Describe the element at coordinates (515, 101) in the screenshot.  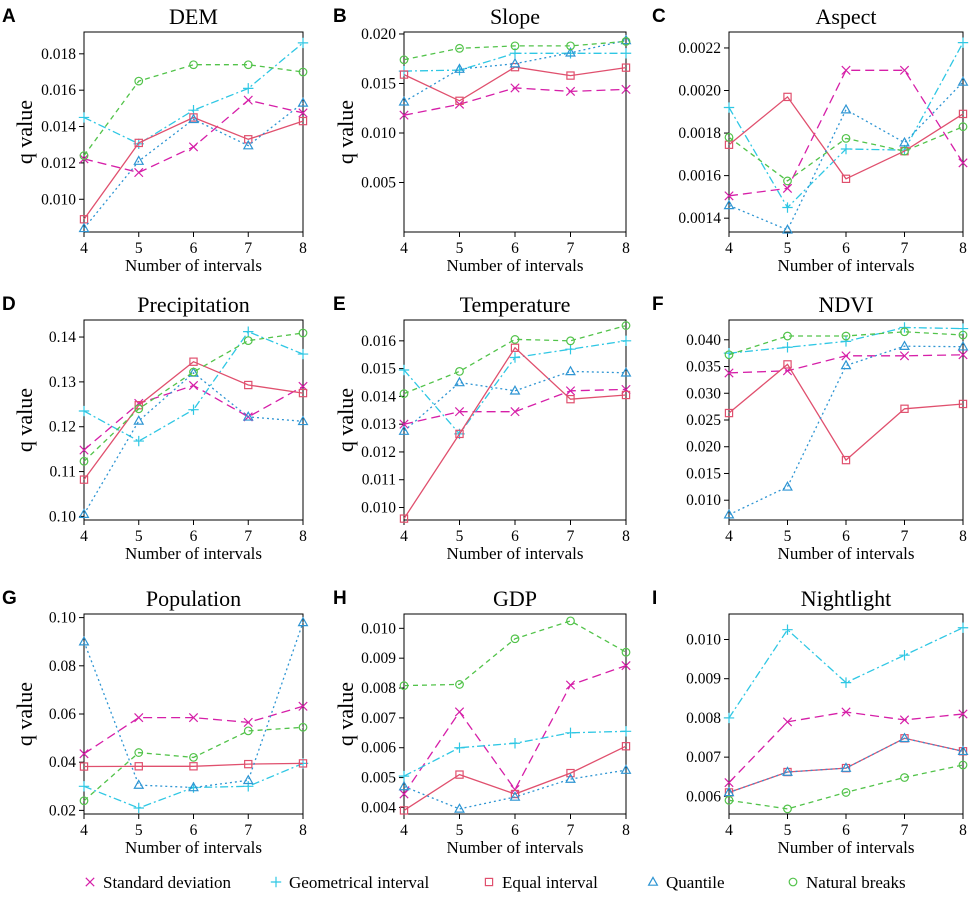
I see `series-line-sd` at that location.